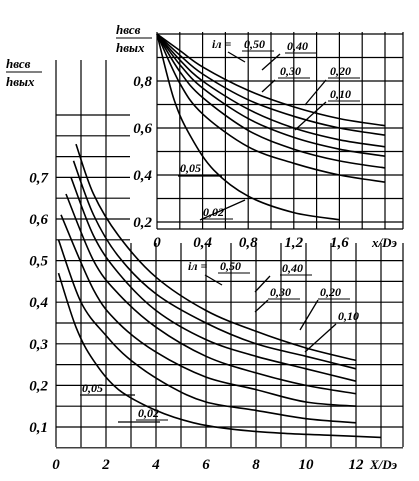 Image resolution: width=419 pixels, height=481 pixels. Describe the element at coordinates (105, 465) in the screenshot. I see `main-x-tick-label: 2` at that location.